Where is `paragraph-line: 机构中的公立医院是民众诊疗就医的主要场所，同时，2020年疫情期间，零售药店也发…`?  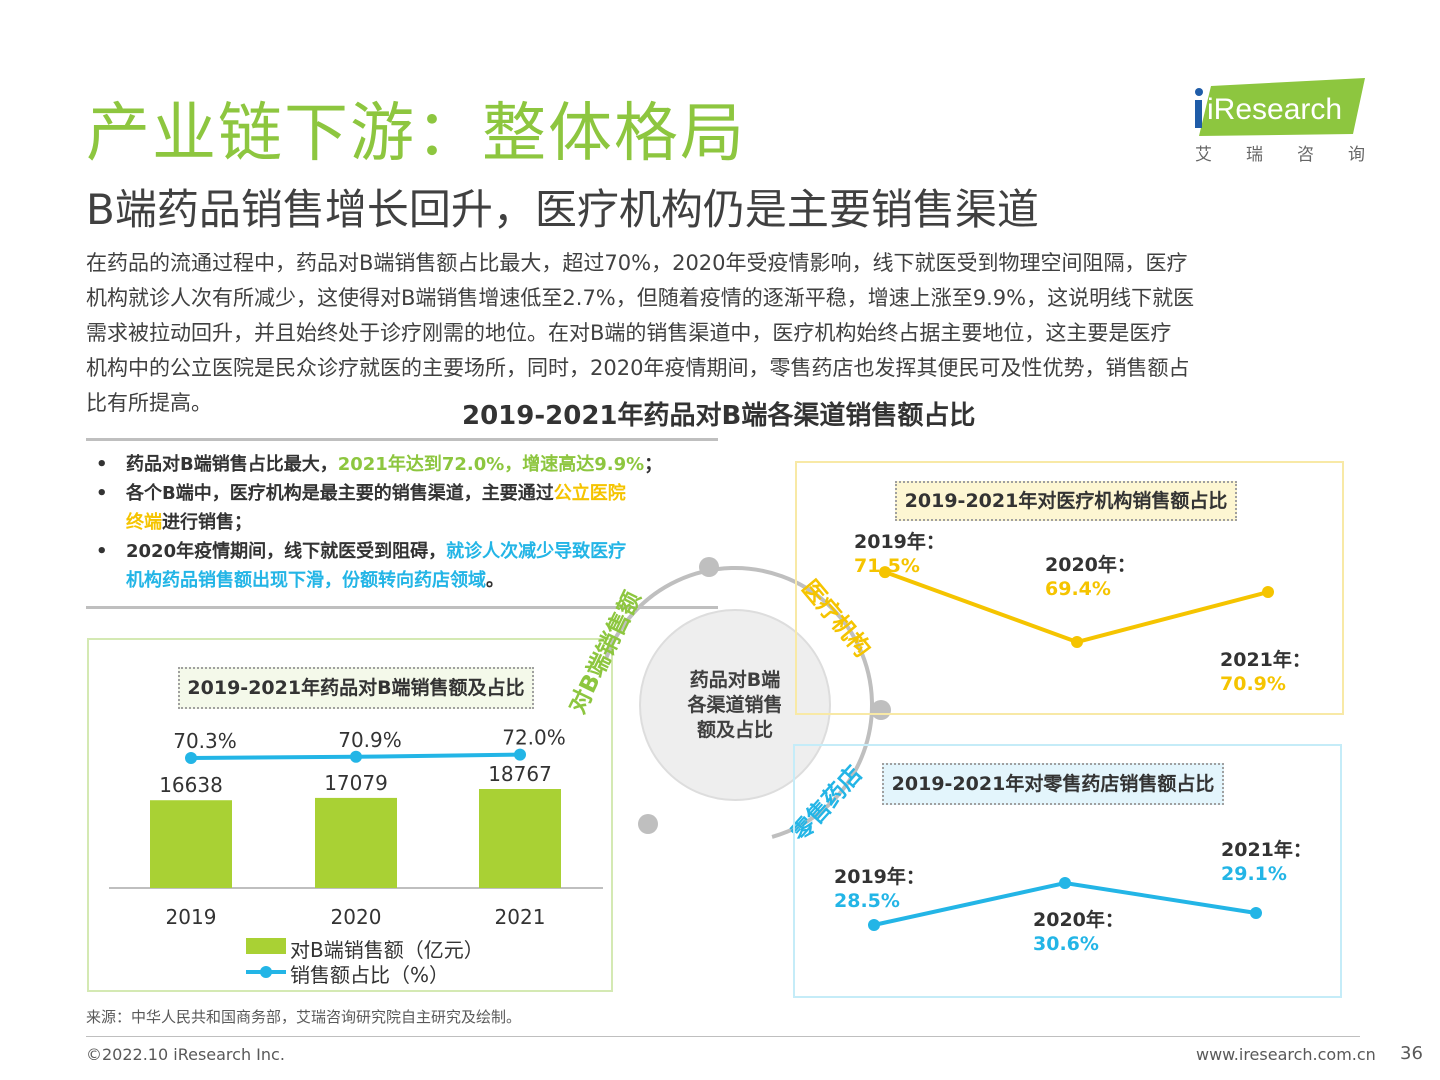 paragraph-line: 机构中的公立医院是民众诊疗就医的主要场所，同时，2020年疫情期间，零售药店也发… is located at coordinates (638, 368).